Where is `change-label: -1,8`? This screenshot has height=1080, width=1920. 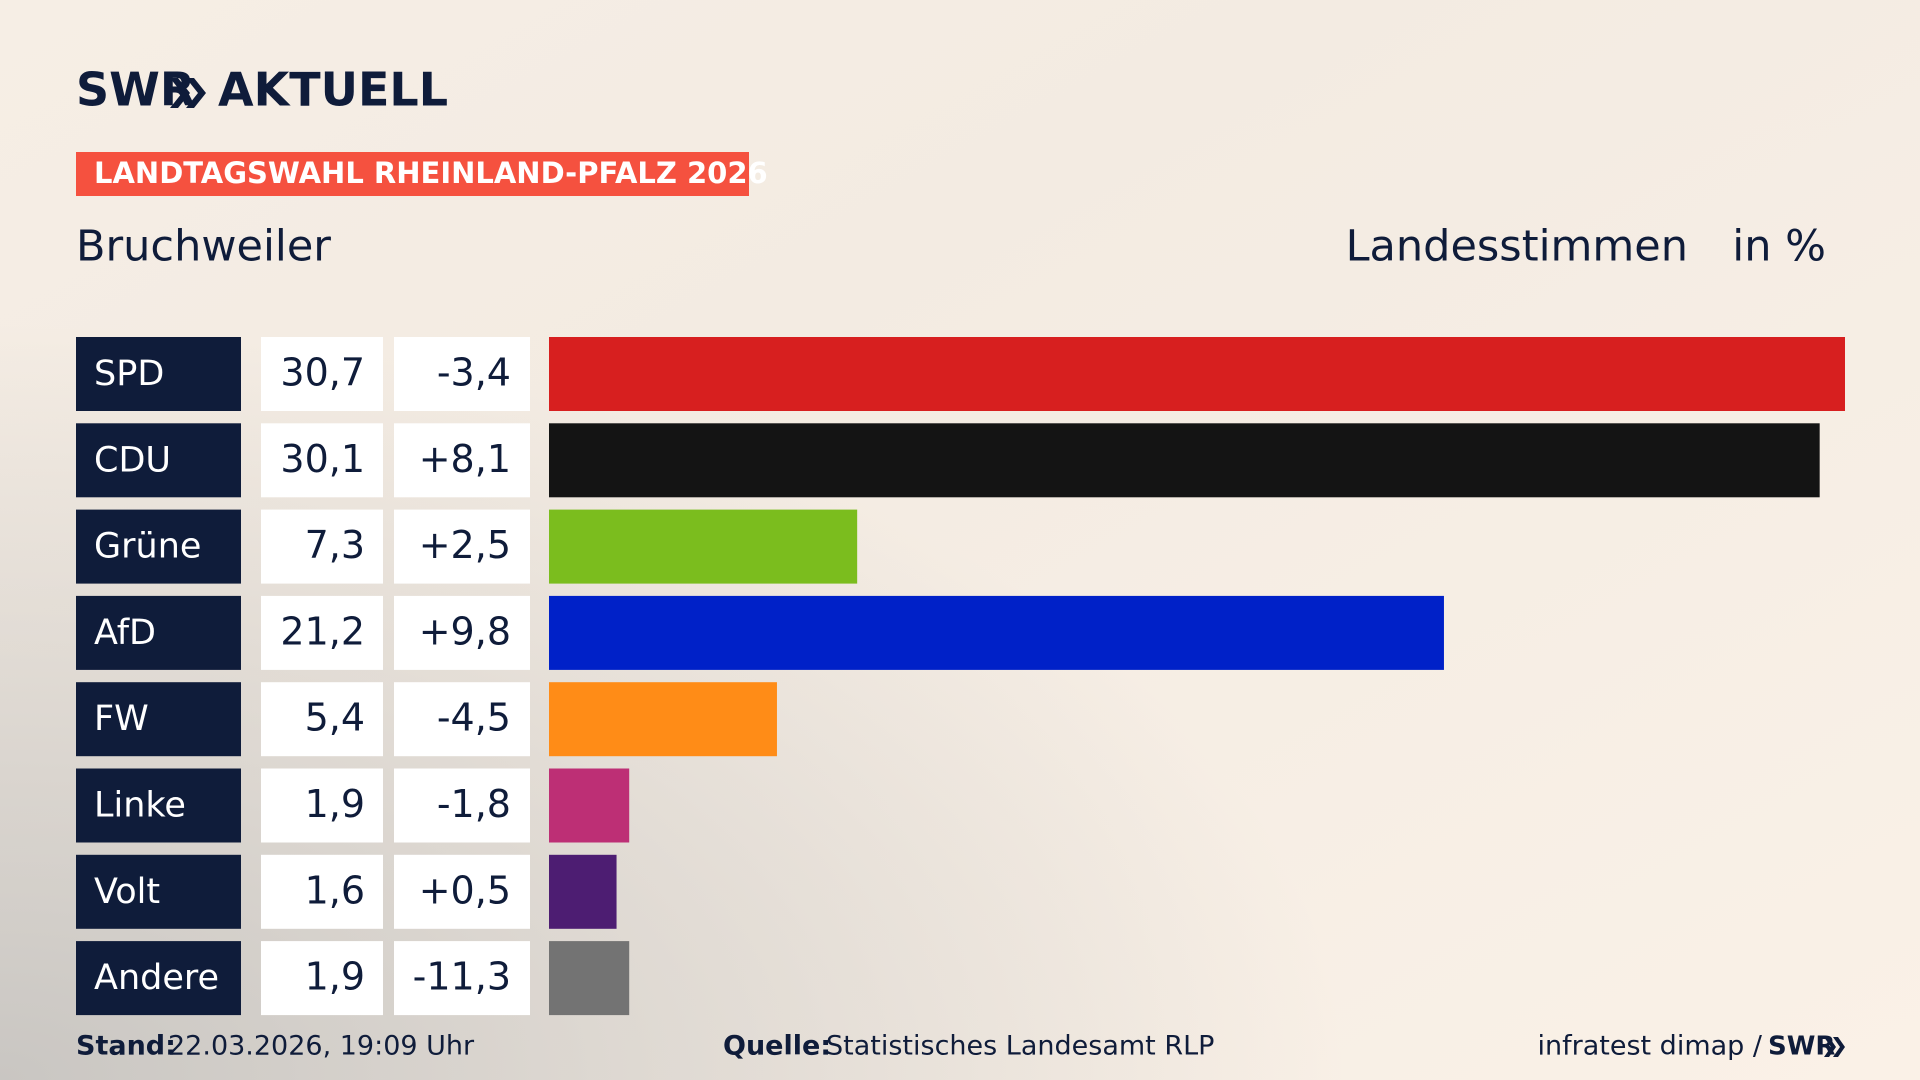
change-label: -1,8 is located at coordinates (474, 804).